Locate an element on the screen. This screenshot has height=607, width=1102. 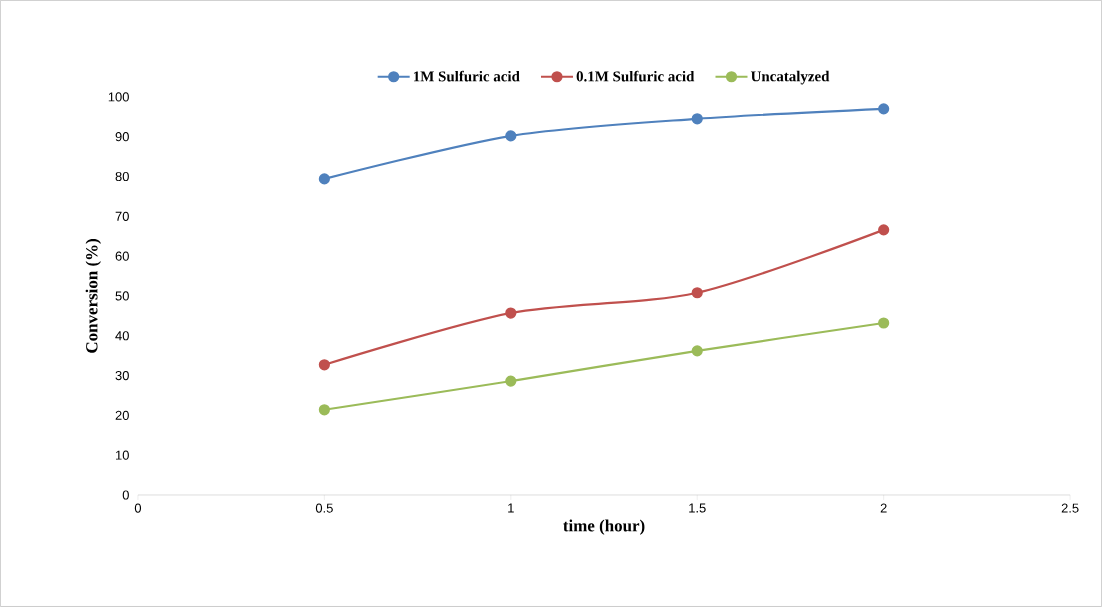
y-tick-label: 40 is located at coordinates (122, 336).